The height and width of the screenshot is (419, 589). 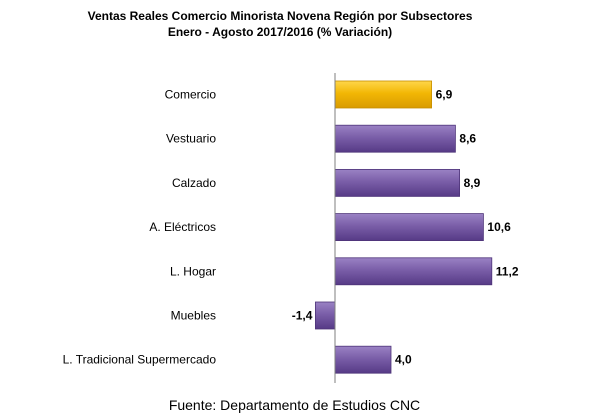 I want to click on data-label-comercio: 6,9, so click(x=444, y=95).